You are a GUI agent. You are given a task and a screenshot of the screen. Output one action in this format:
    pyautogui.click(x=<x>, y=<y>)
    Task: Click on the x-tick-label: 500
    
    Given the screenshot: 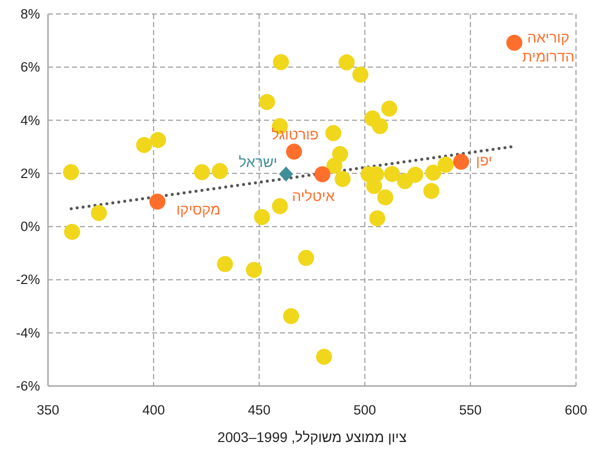 What is the action you would take?
    pyautogui.click(x=365, y=410)
    